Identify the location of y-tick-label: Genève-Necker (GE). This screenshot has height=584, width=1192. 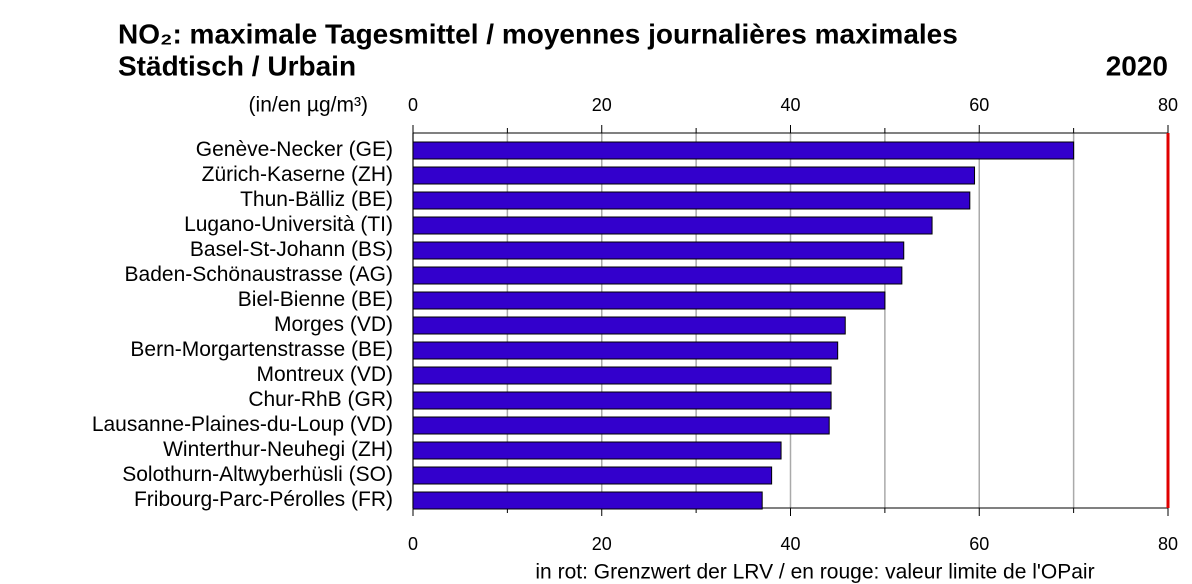
(294, 149).